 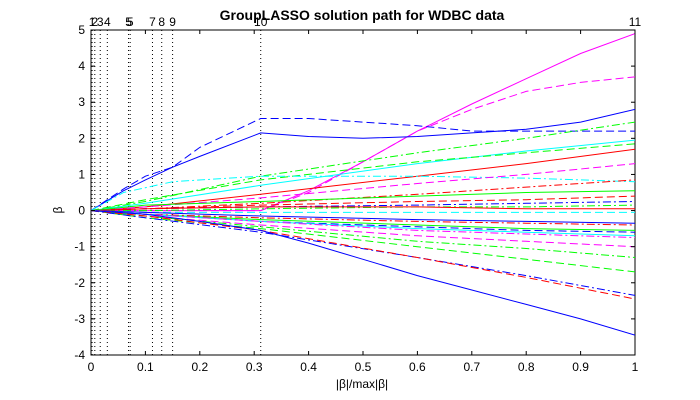 What do you see at coordinates (471, 367) in the screenshot?
I see `x-tick-label: 0.7` at bounding box center [471, 367].